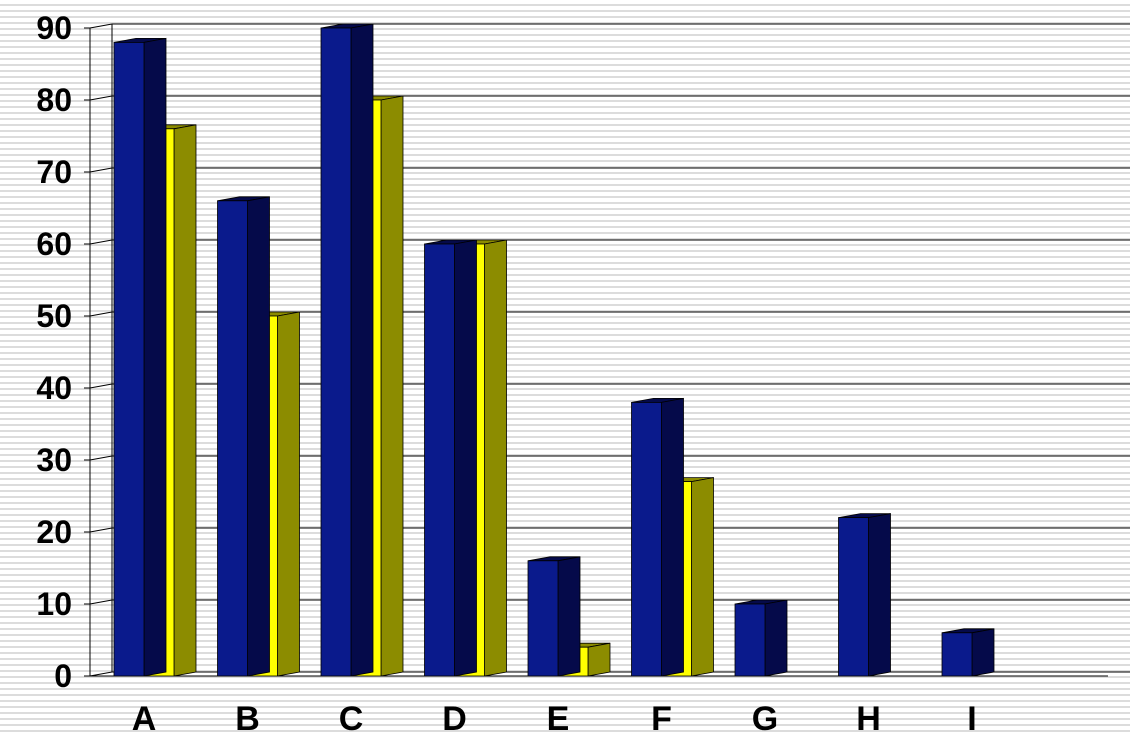  What do you see at coordinates (971, 716) in the screenshot?
I see `x-tick-label: I` at bounding box center [971, 716].